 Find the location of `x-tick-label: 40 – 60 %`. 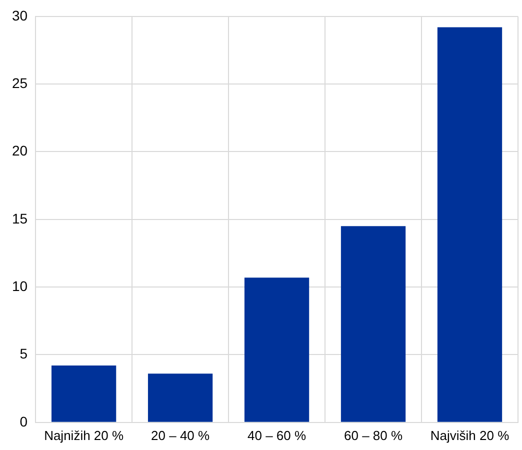

x-tick-label: 40 – 60 % is located at coordinates (277, 435).